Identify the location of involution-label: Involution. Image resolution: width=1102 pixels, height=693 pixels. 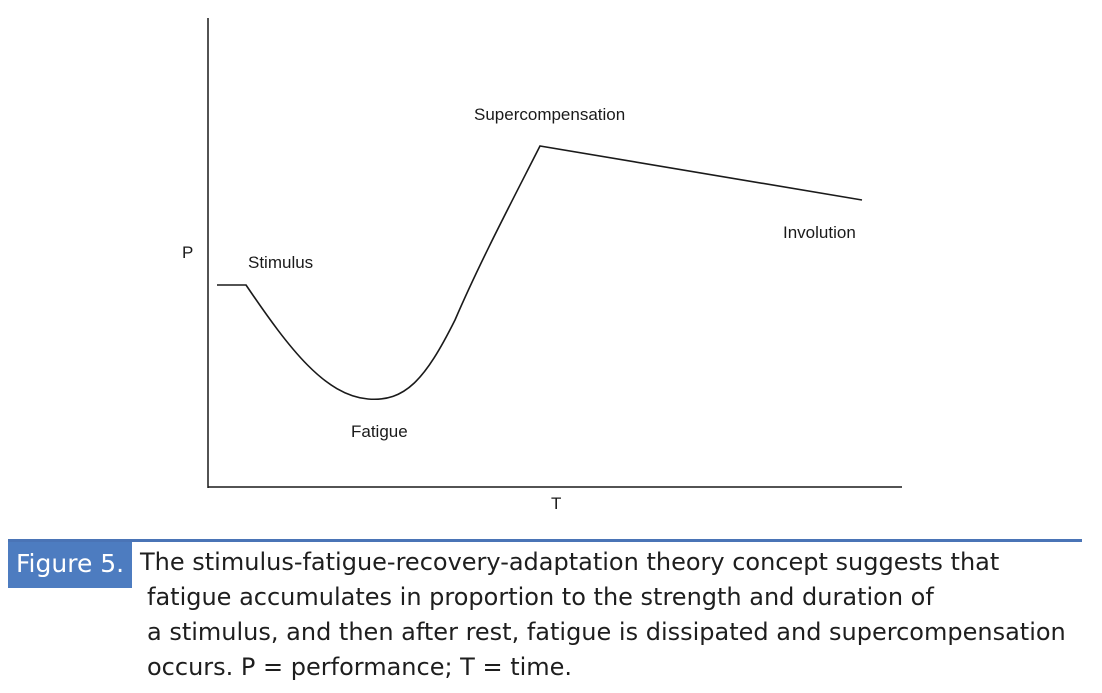
(819, 232).